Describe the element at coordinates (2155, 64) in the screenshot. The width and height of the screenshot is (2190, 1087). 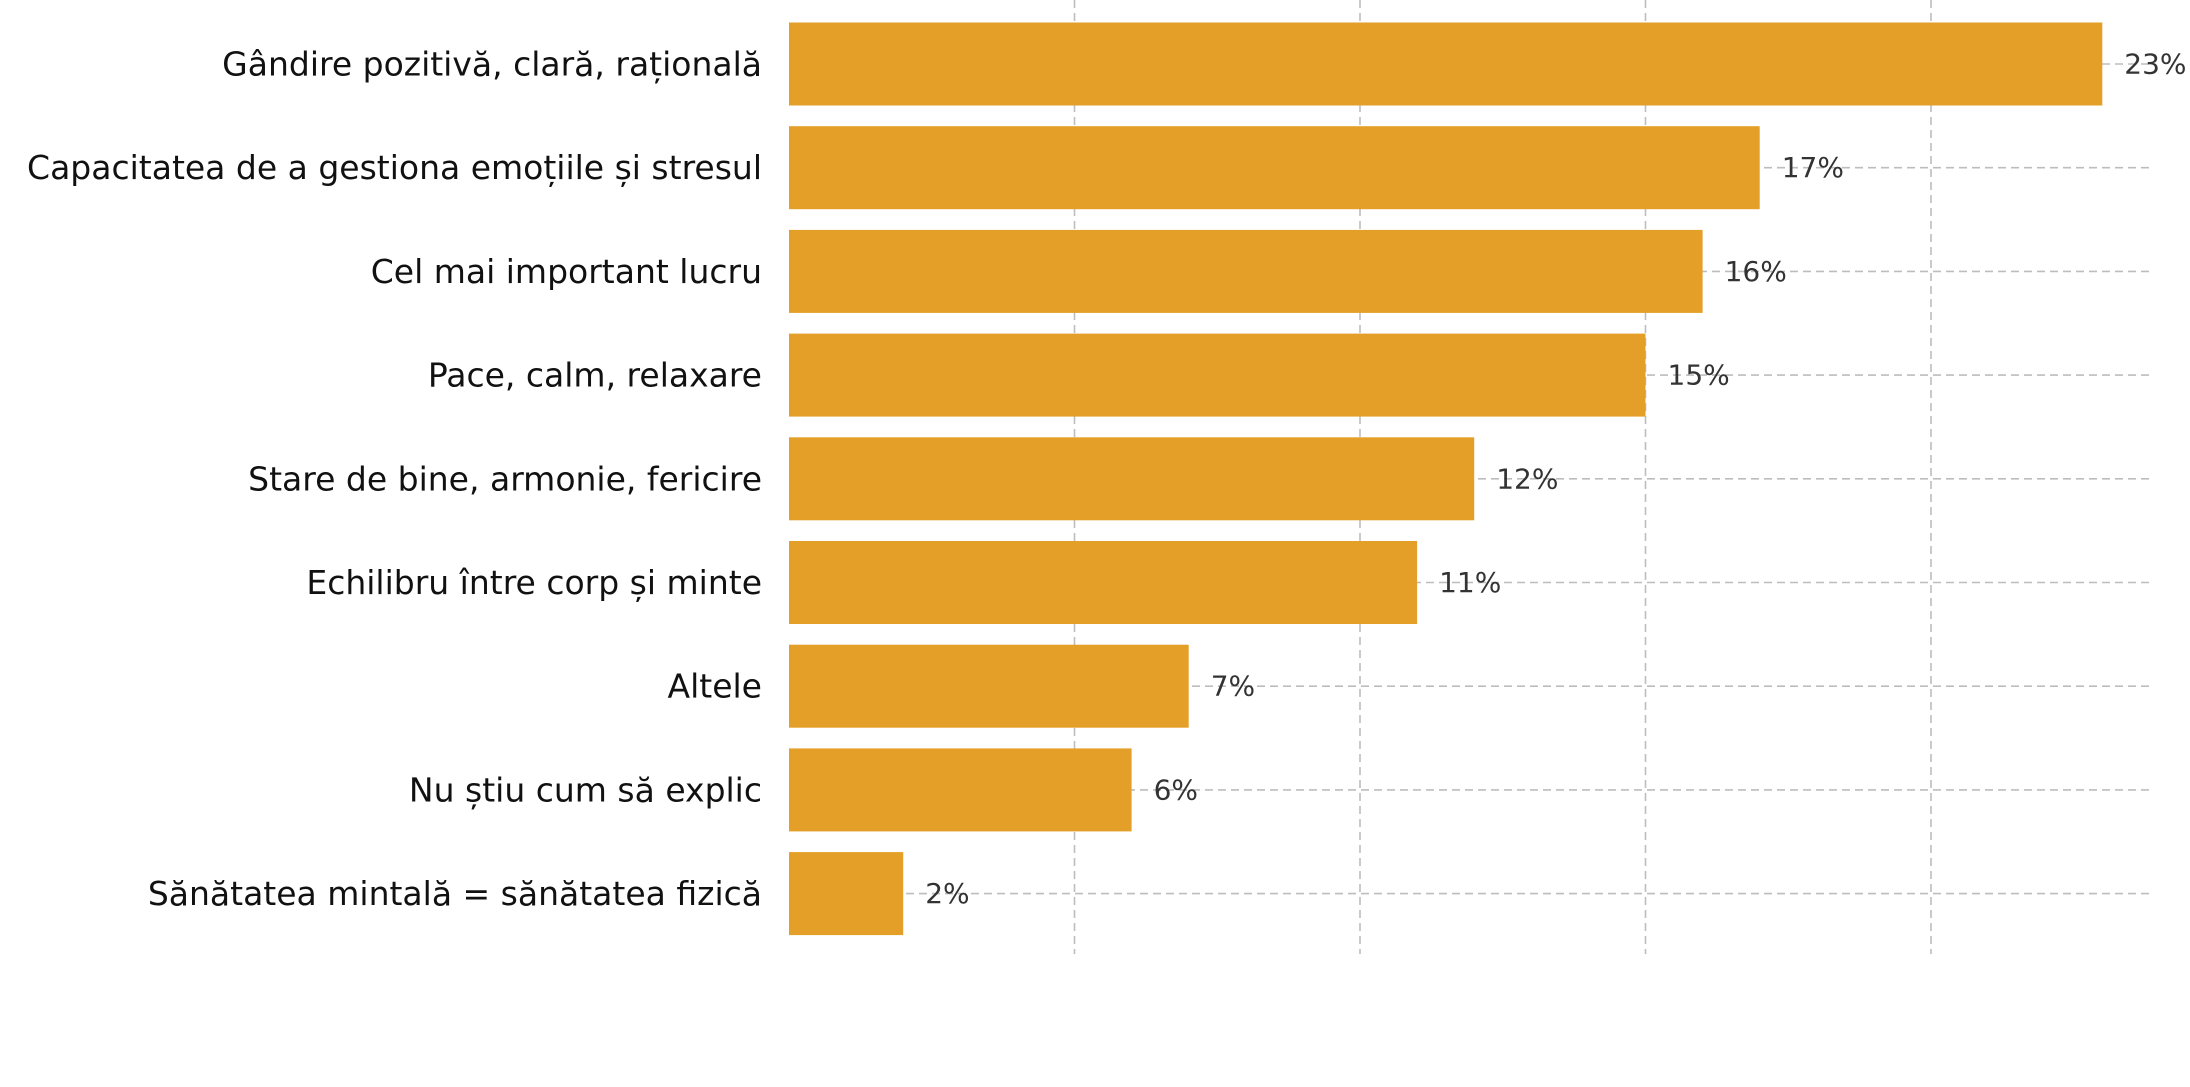
I see `value-label: 23%` at that location.